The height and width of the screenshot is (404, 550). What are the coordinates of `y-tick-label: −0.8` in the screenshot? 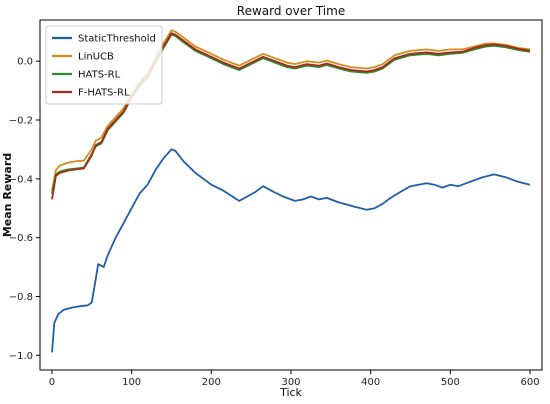 It's located at (21, 297).